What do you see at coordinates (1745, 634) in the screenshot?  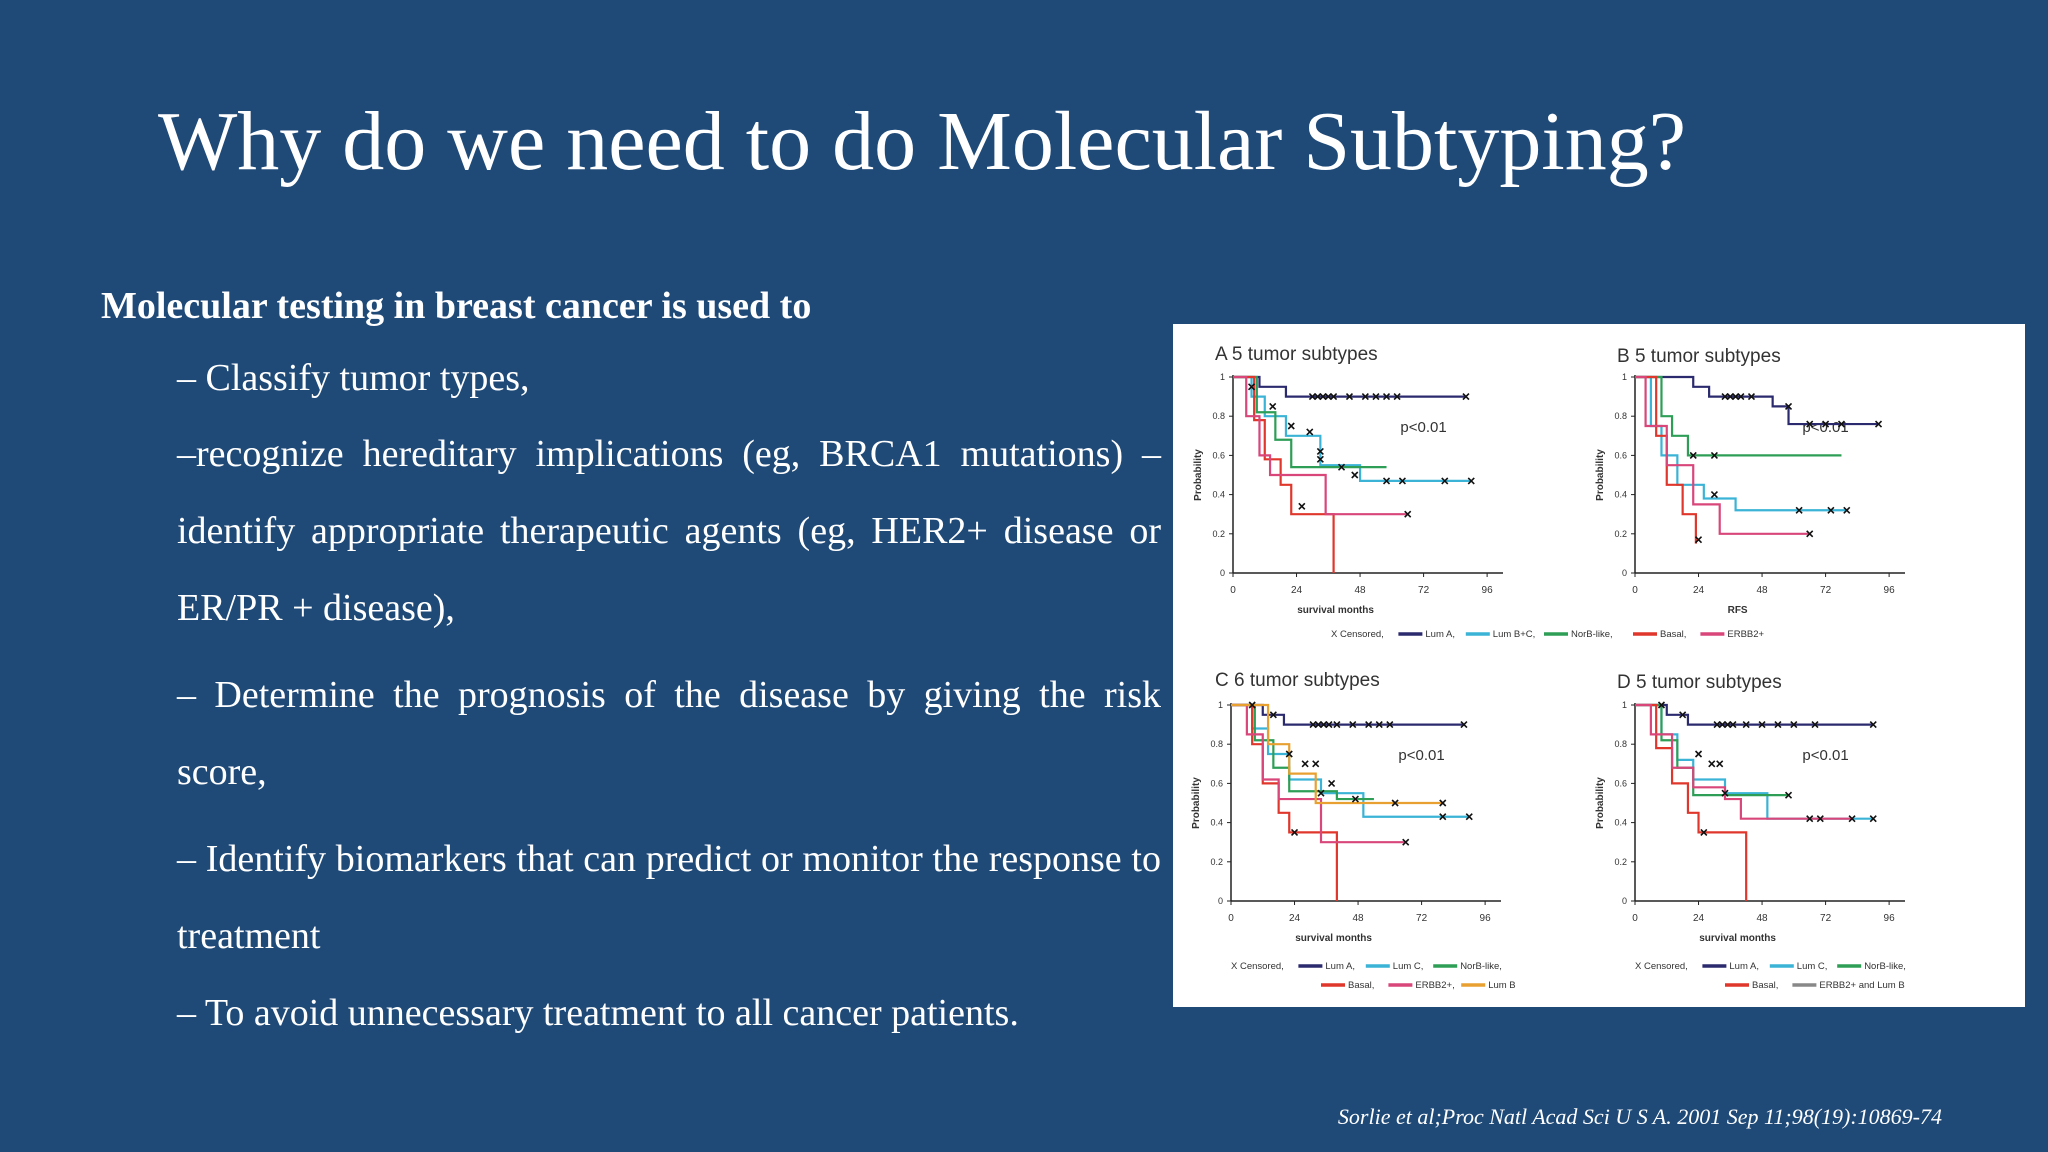 I see `legend-label: ERBB2+` at bounding box center [1745, 634].